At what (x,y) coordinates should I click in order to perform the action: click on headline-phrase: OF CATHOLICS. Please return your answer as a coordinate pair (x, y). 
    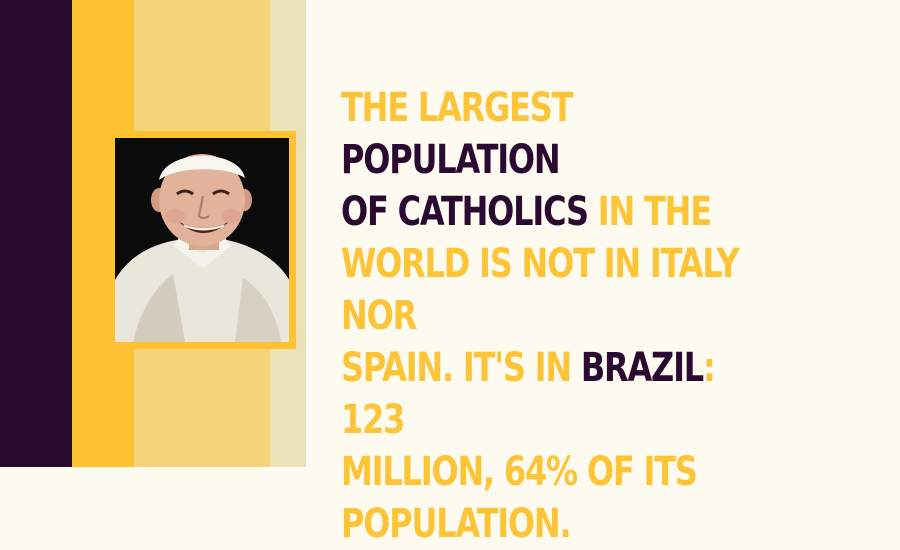
    Looking at the image, I should click on (465, 212).